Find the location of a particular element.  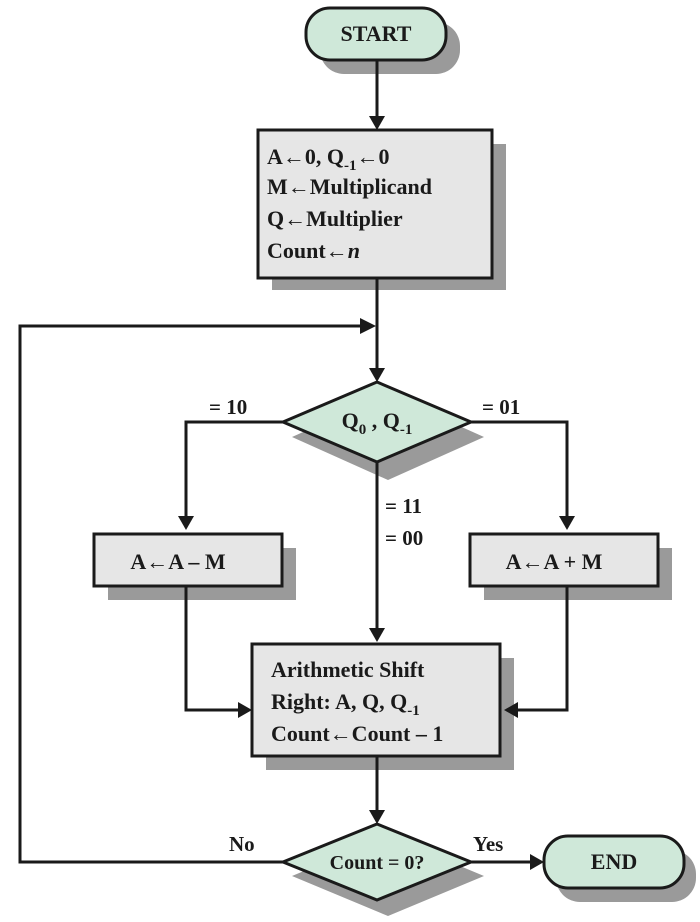

add-label: A←A + M is located at coordinates (554, 561).